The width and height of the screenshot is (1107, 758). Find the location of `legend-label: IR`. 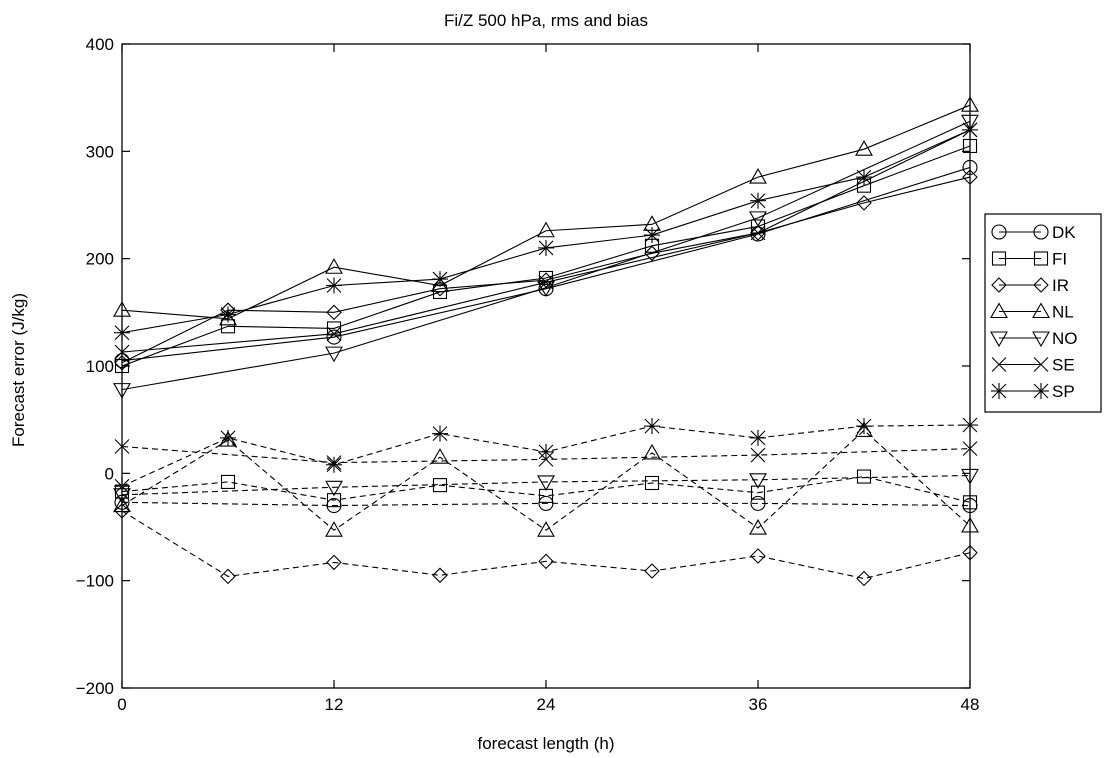

legend-label: IR is located at coordinates (1060, 285).